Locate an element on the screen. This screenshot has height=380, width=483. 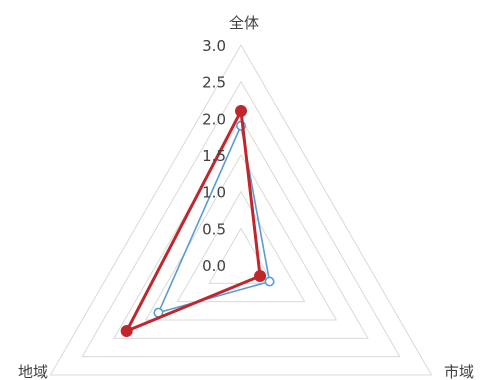
tick-label-0: 0.0 is located at coordinates (214, 266).